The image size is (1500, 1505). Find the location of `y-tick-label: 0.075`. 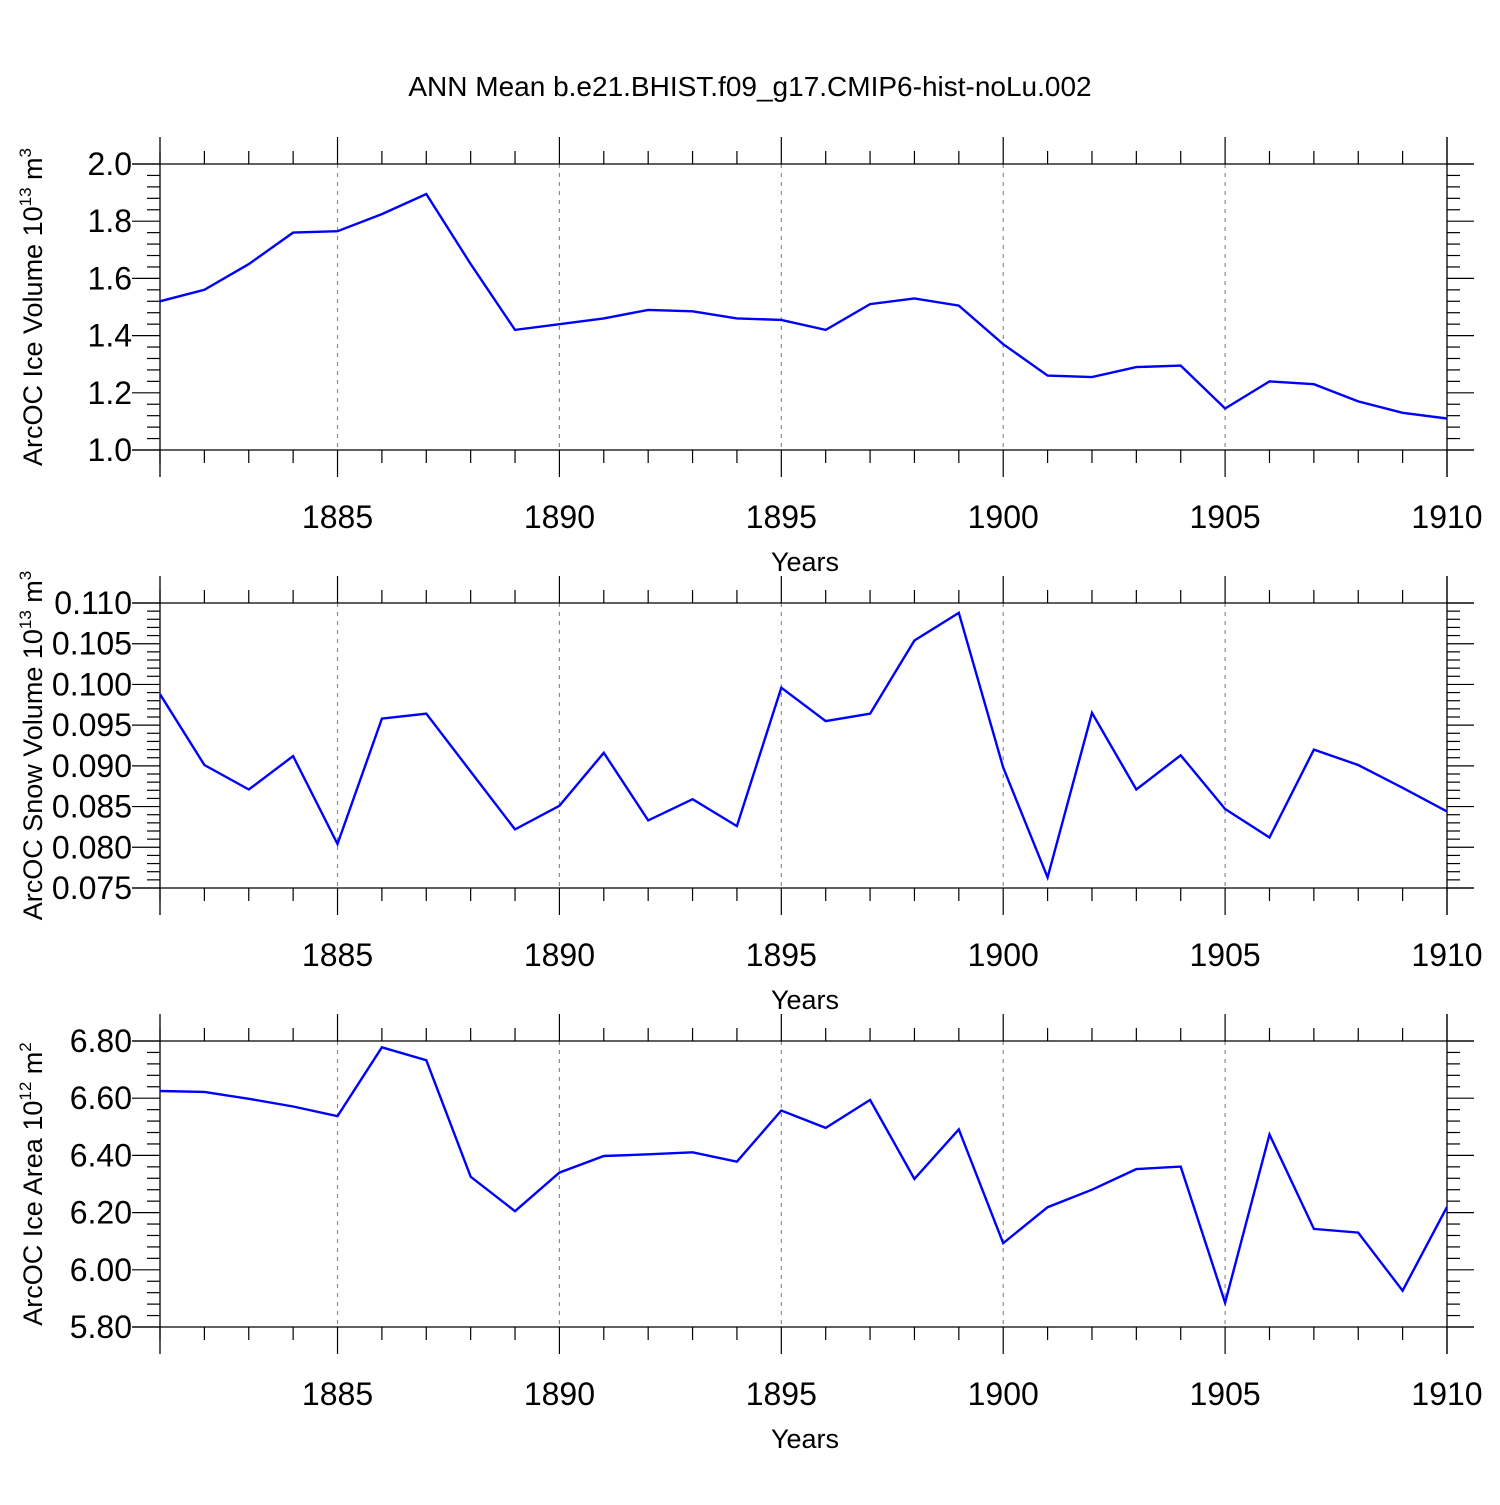

y-tick-label: 0.075 is located at coordinates (92, 888).